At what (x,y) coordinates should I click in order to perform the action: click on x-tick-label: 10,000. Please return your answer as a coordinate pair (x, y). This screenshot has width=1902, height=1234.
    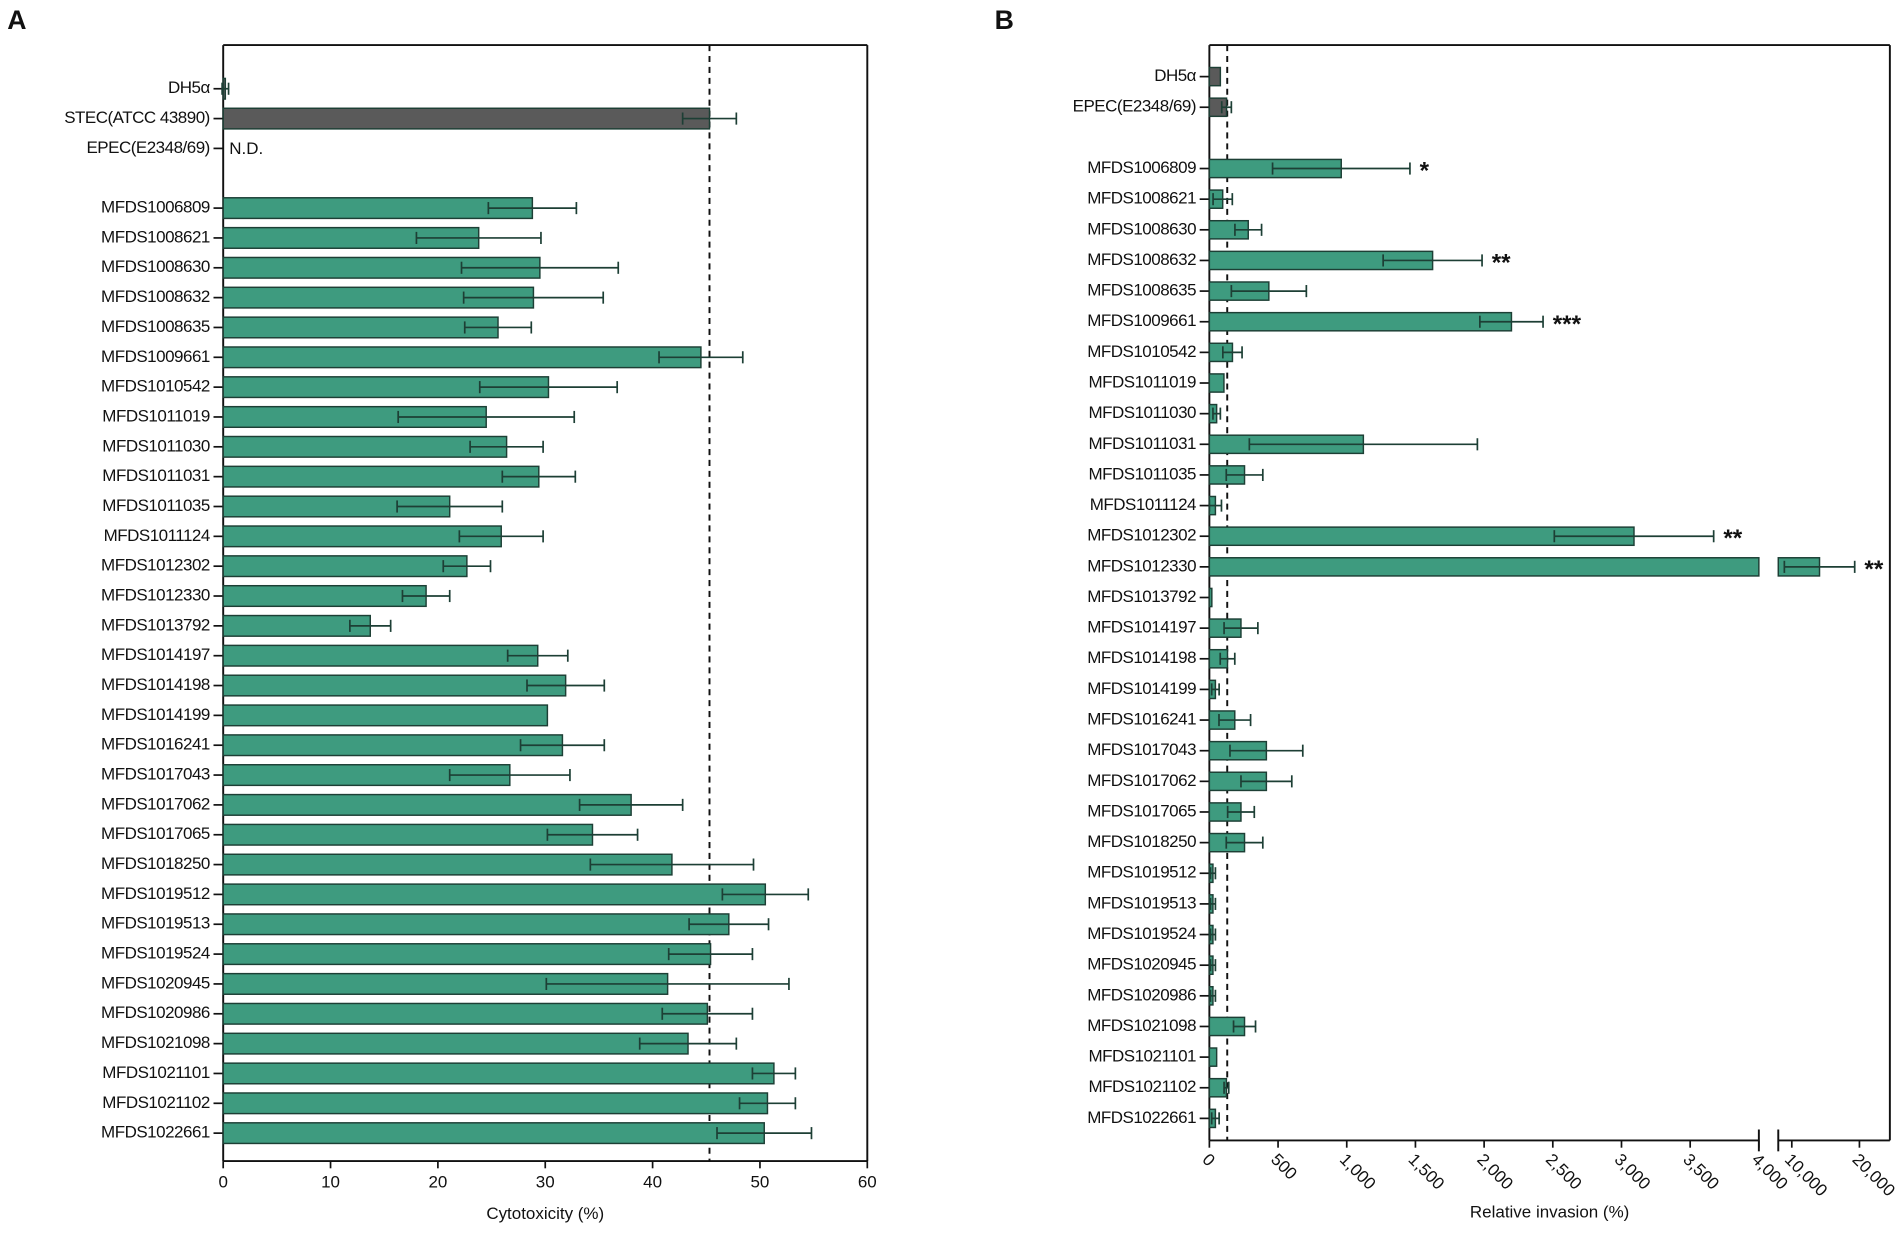
    Looking at the image, I should click on (1806, 1175).